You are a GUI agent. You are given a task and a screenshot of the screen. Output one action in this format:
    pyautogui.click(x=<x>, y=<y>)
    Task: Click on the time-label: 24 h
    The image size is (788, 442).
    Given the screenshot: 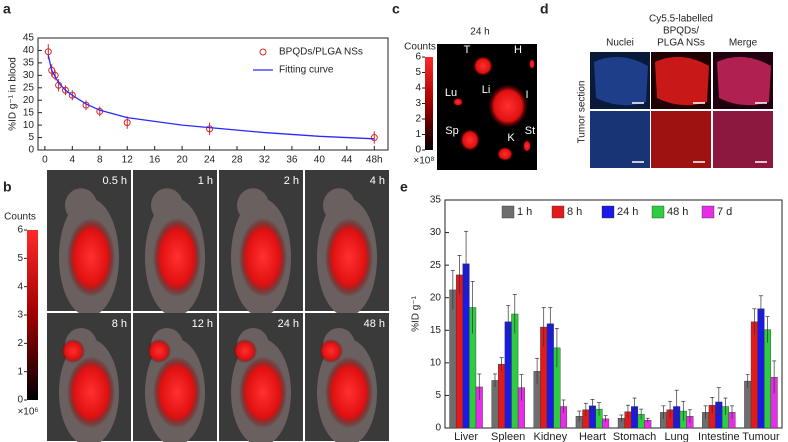 What is the action you would take?
    pyautogui.click(x=288, y=324)
    